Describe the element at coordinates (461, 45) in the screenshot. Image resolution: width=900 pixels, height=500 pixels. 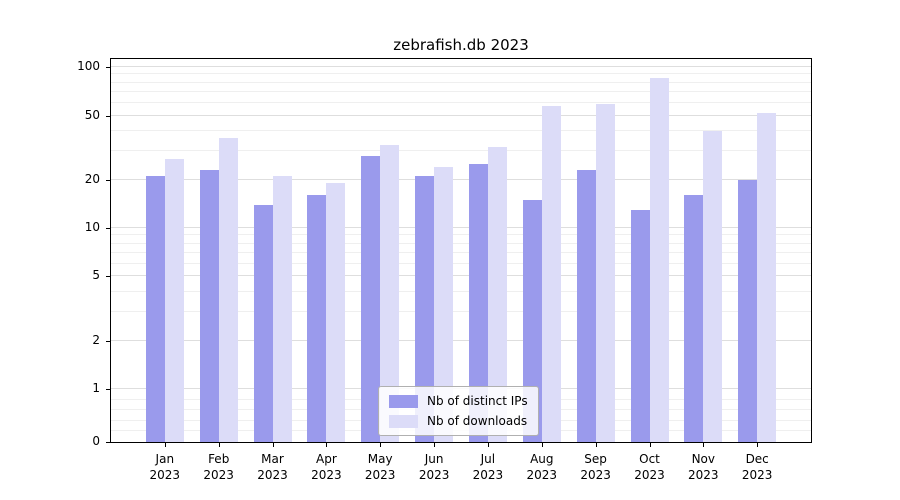
I see `chart-title: zebrafish.db 2023` at that location.